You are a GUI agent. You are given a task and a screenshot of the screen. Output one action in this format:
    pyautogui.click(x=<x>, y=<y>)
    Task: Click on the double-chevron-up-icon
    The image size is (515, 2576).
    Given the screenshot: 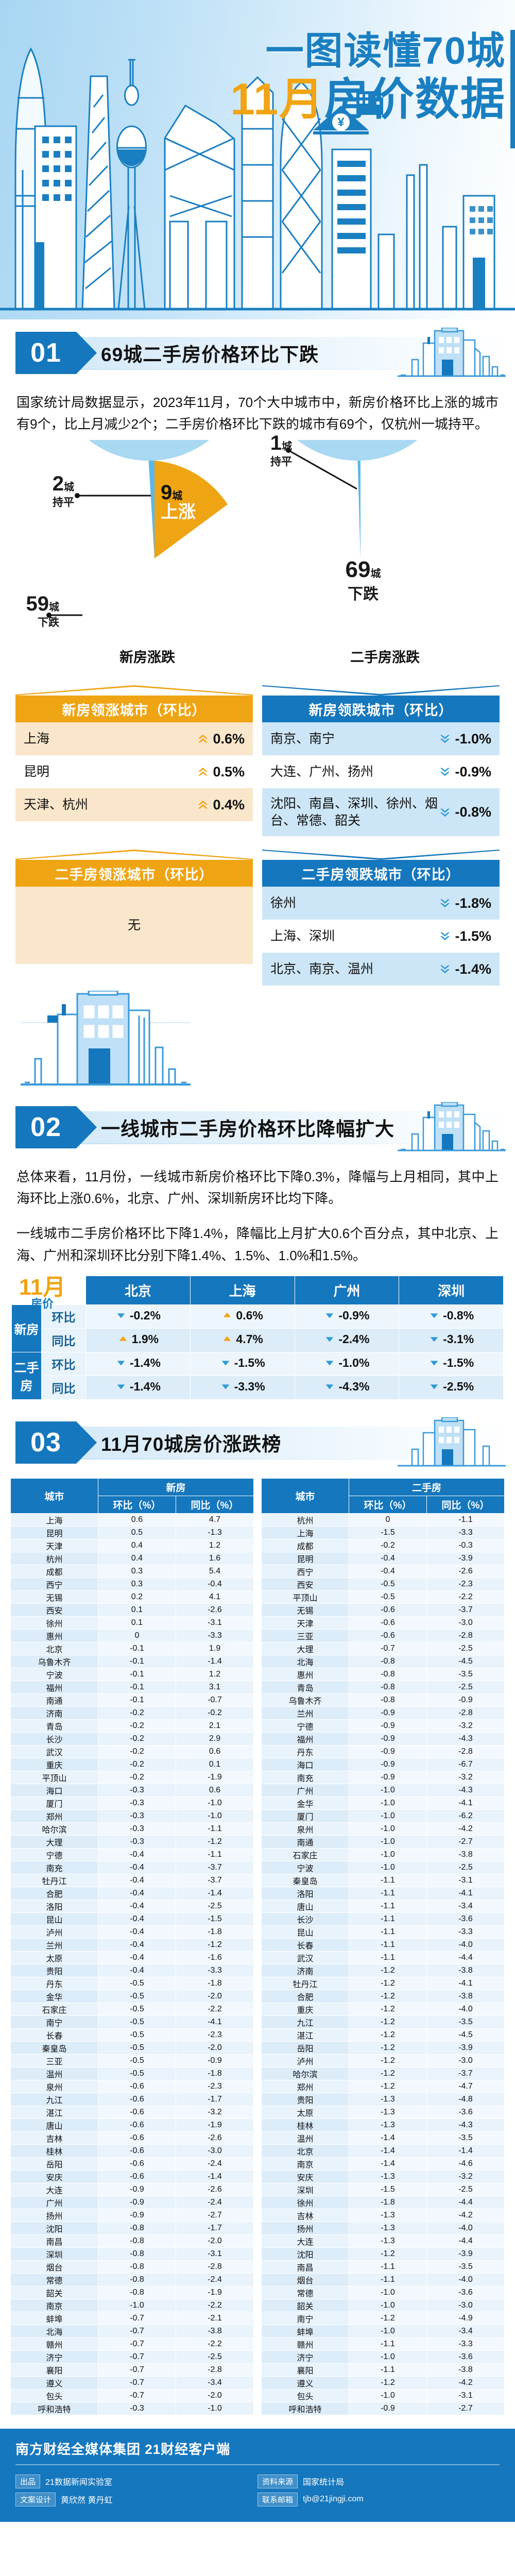 What is the action you would take?
    pyautogui.click(x=203, y=804)
    